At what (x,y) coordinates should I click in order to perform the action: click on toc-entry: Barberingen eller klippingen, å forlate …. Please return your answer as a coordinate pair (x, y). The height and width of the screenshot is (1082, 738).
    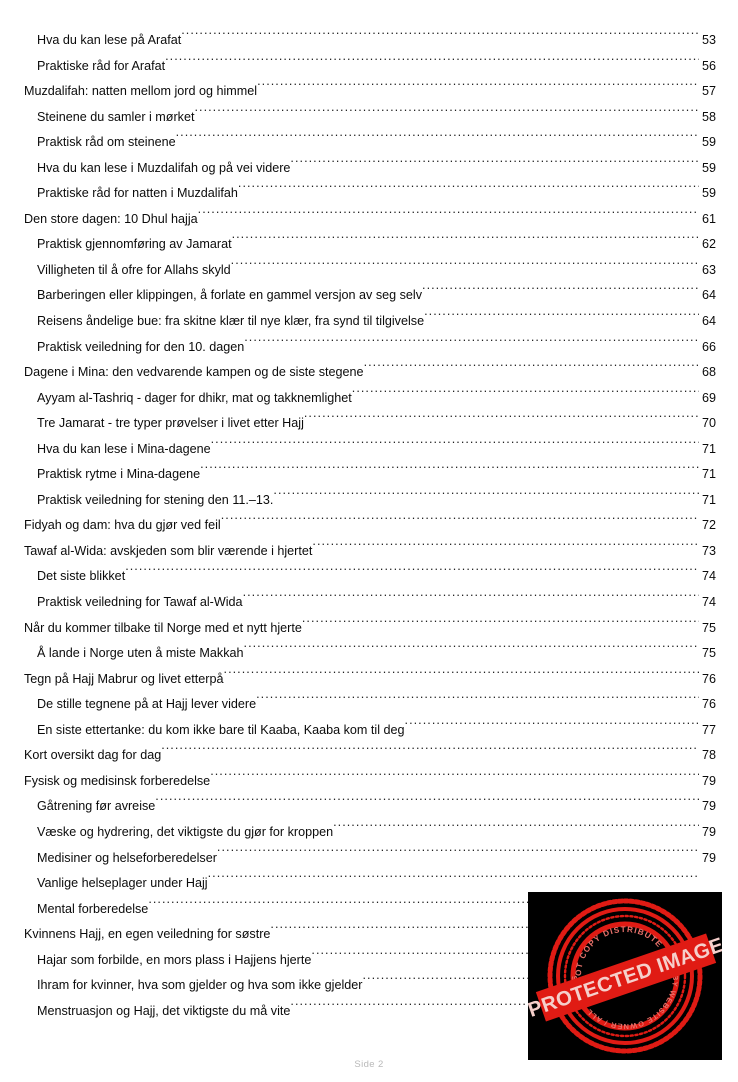
    Looking at the image, I should click on (369, 296).